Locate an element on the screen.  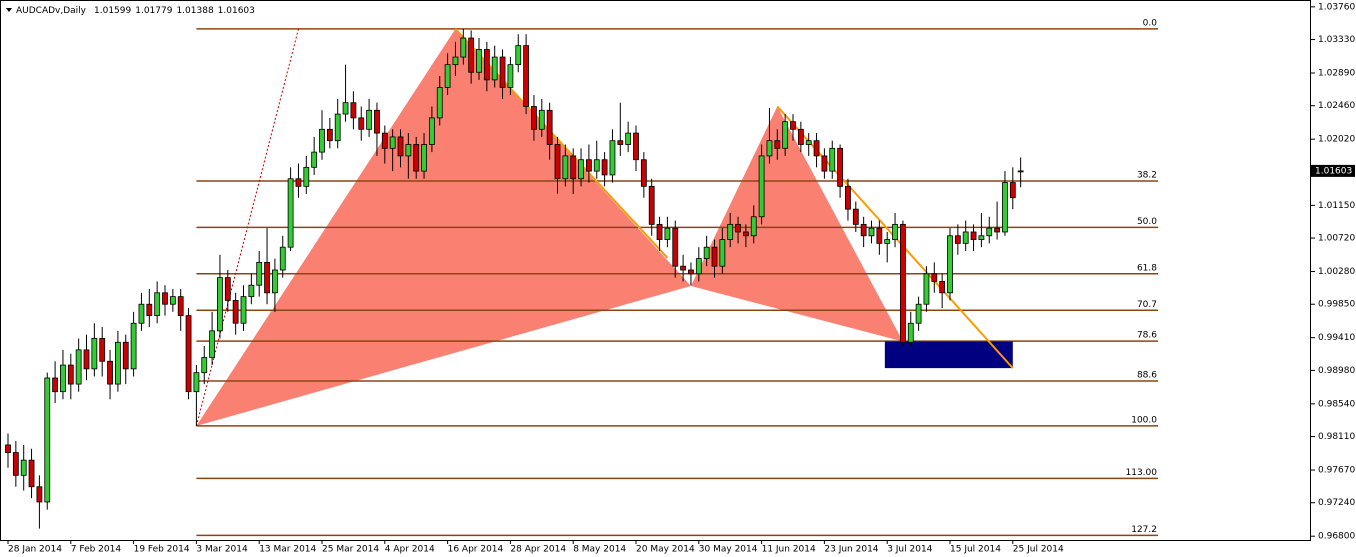
y-tick-label: 0.97670 is located at coordinates (1336, 471).